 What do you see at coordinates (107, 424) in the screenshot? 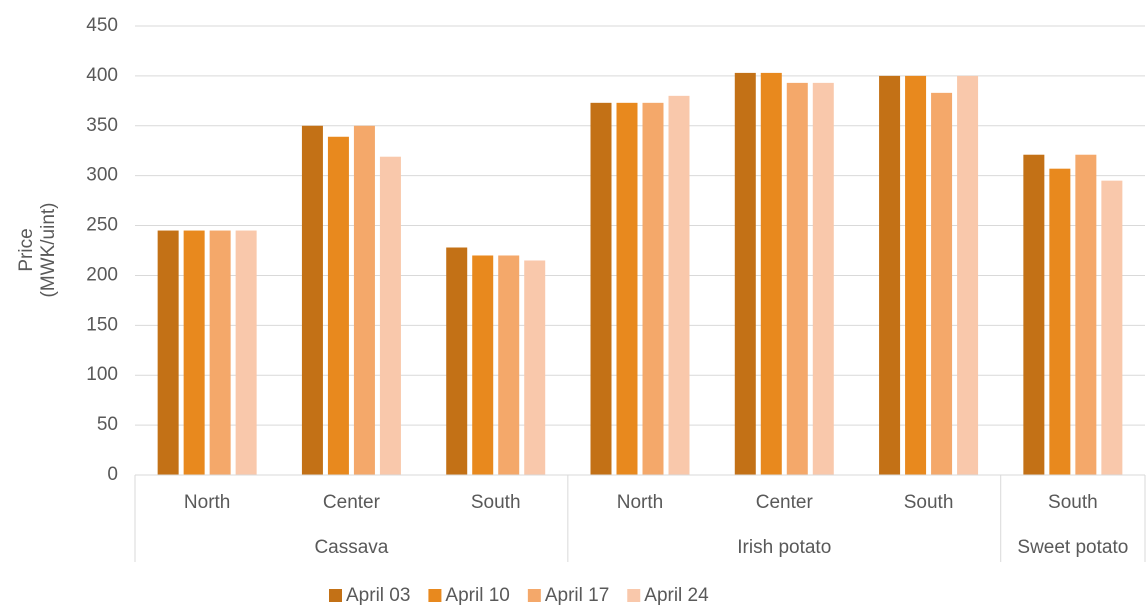
I see `y-tick-label: 50` at bounding box center [107, 424].